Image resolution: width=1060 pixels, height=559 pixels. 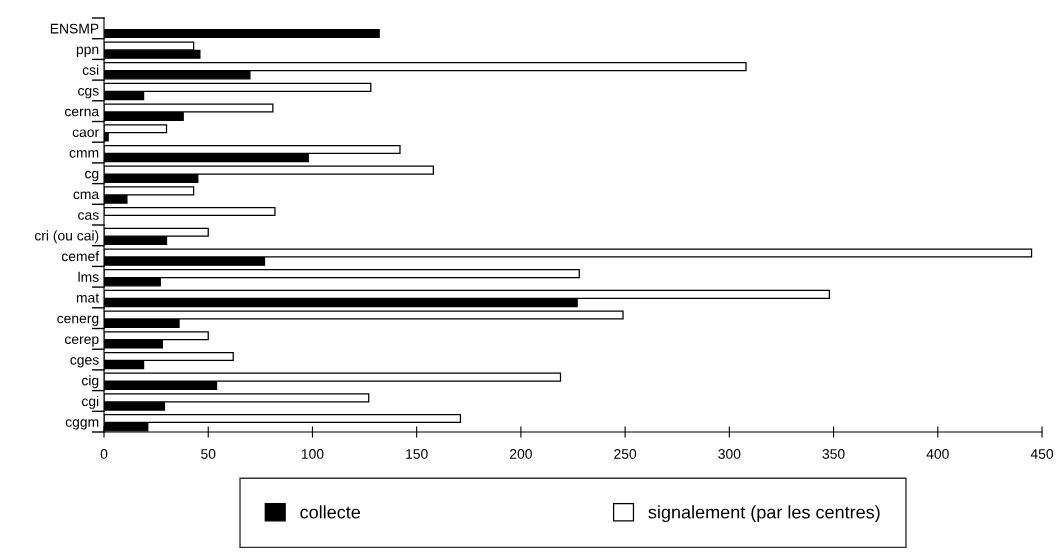 I want to click on y-tick-label: cerna, so click(x=82, y=112).